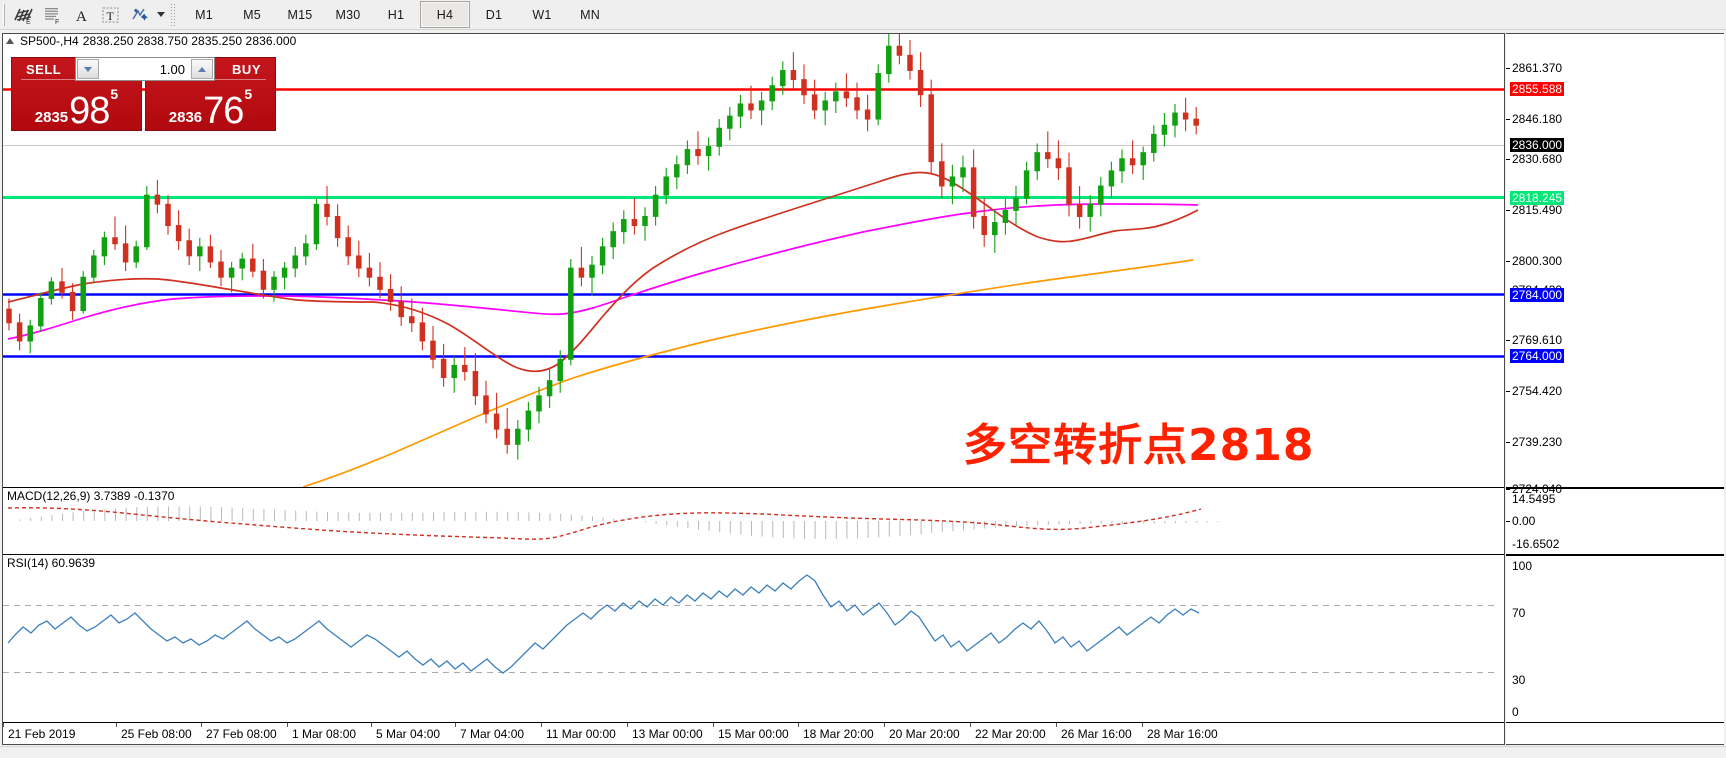 The width and height of the screenshot is (1726, 758). Describe the element at coordinates (143, 94) in the screenshot. I see `one-click-trading-panel: SELL 2835 98 5 BUY 2836 76 5` at that location.